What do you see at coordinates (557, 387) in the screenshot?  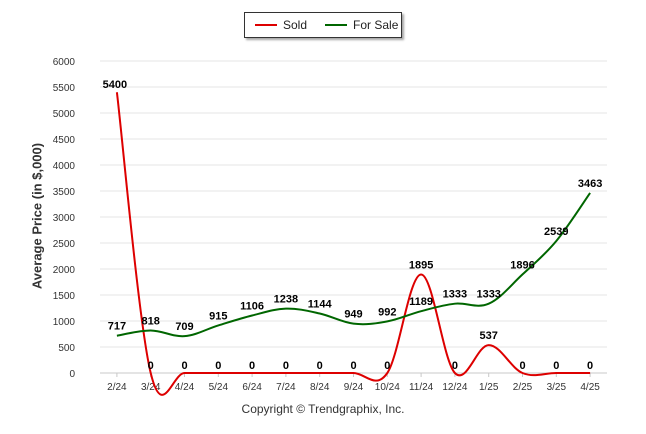 I see `x-tick-label: 3/25` at bounding box center [557, 387].